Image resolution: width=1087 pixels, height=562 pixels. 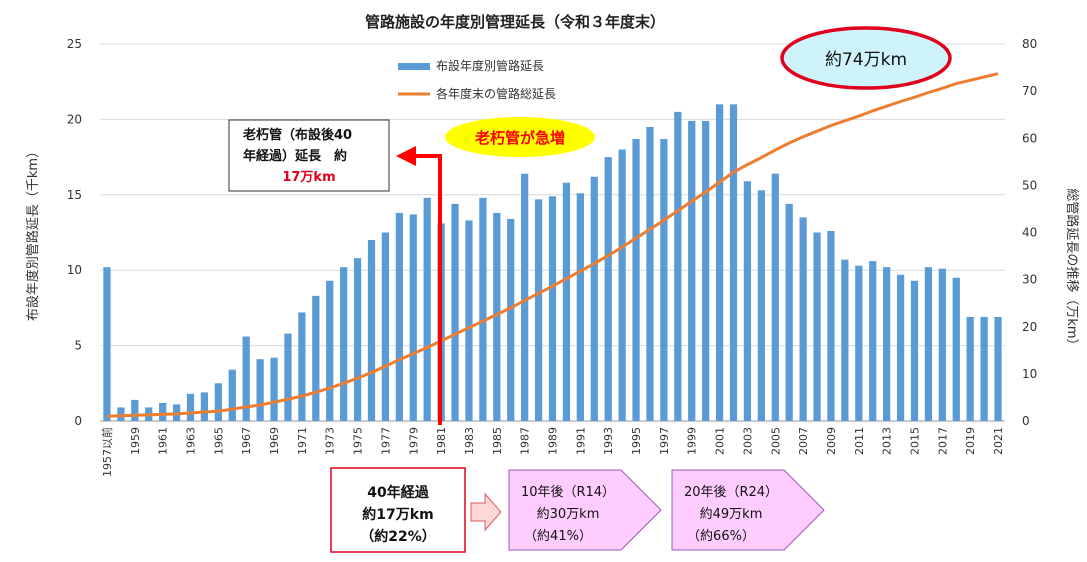 I want to click on x-tick-label: 2005, so click(x=775, y=441).